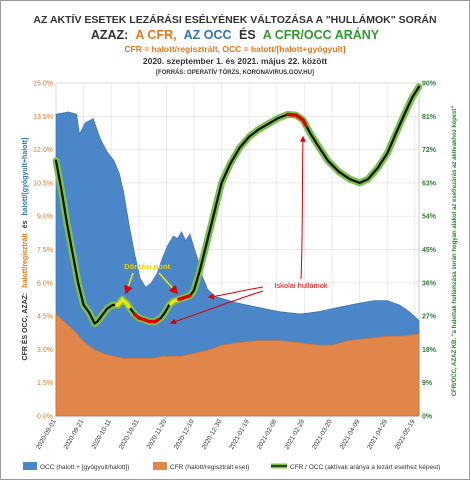  Describe the element at coordinates (429, 84) in the screenshot. I see `y-right-tick-label: 90%` at that location.